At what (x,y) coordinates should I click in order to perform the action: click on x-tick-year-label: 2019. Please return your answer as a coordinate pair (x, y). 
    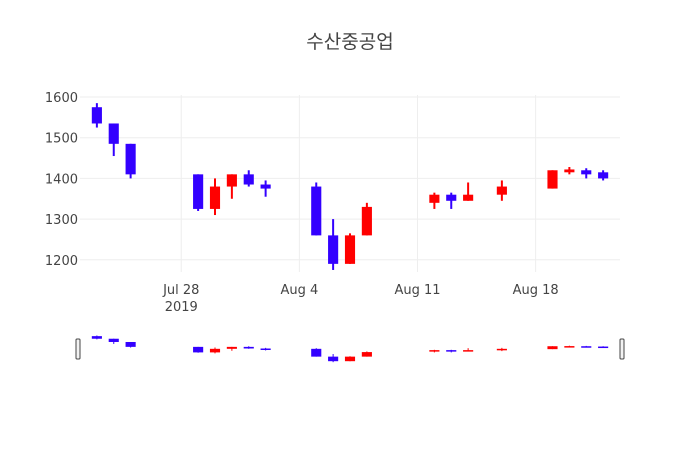
    Looking at the image, I should click on (181, 307).